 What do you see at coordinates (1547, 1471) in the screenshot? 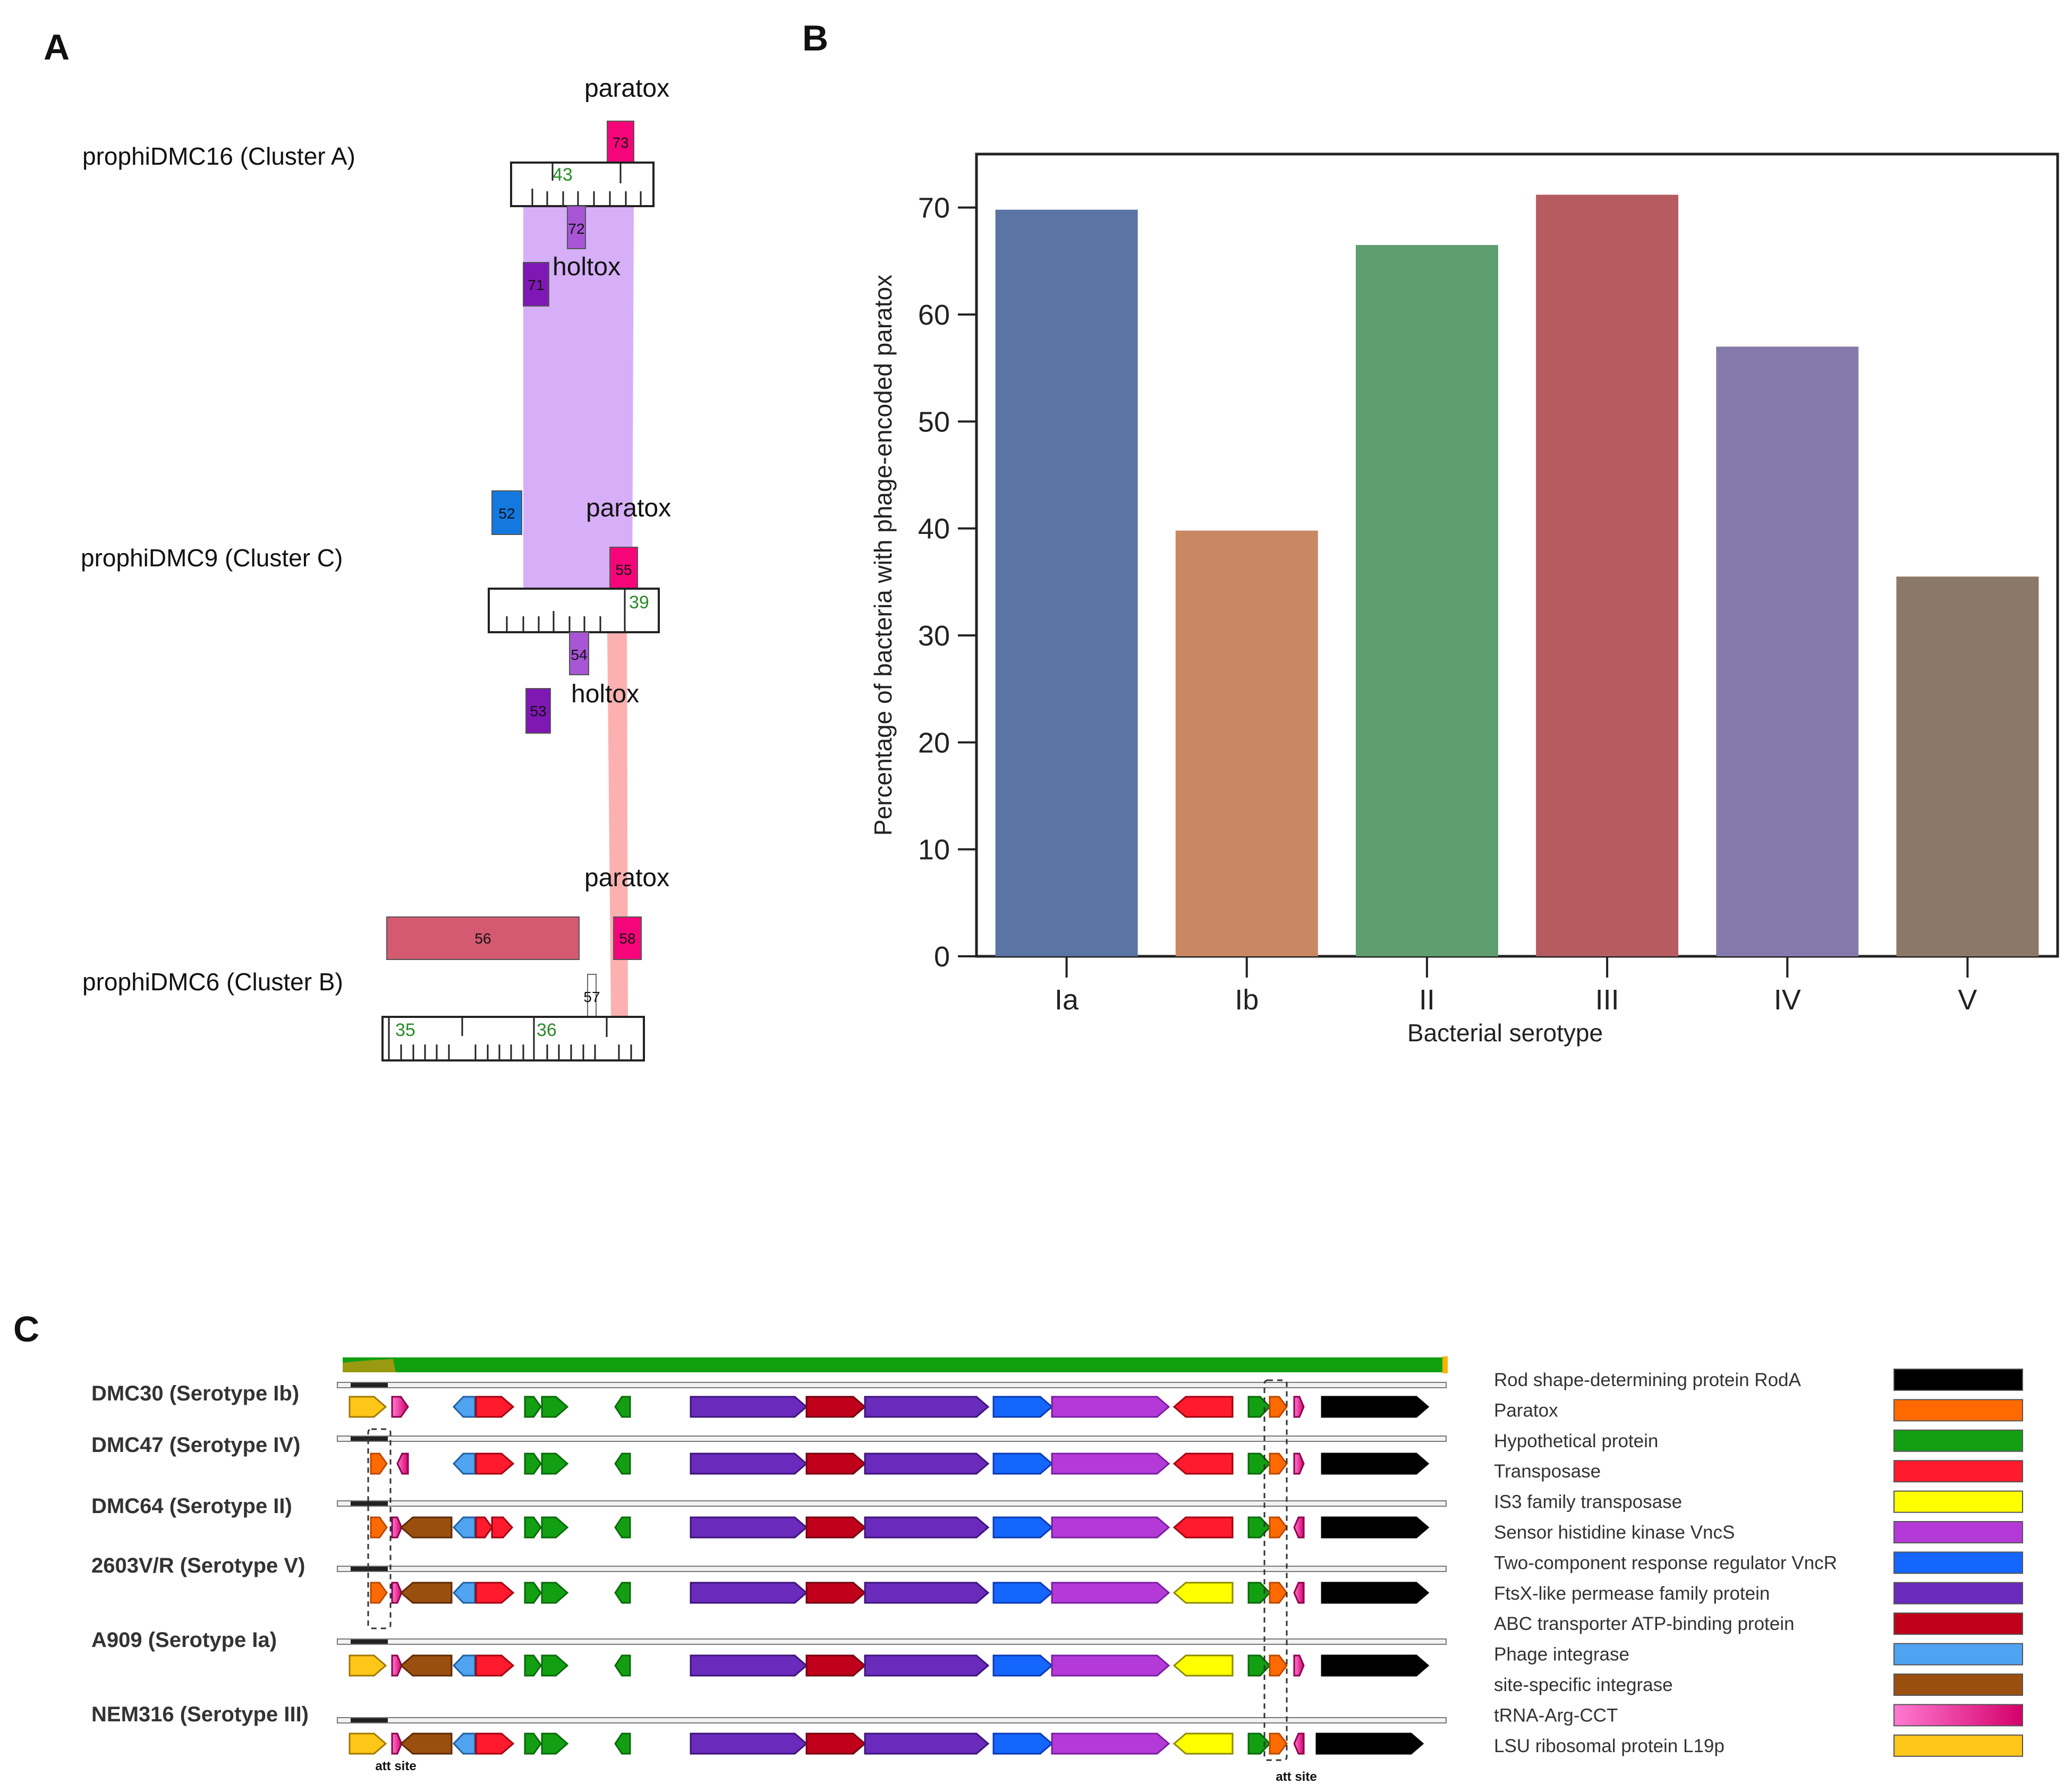
I see `legend-label: Transposase` at bounding box center [1547, 1471].